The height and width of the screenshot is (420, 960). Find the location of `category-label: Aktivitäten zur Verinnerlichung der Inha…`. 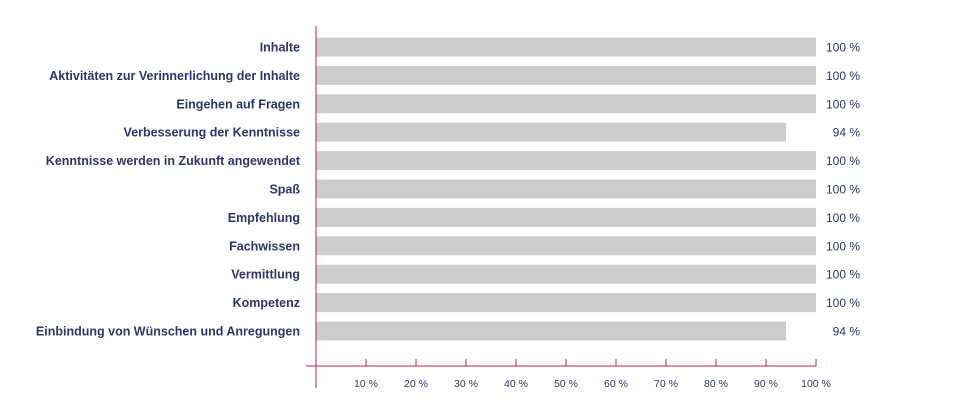

category-label: Aktivitäten zur Verinnerlichung der Inha… is located at coordinates (174, 76).